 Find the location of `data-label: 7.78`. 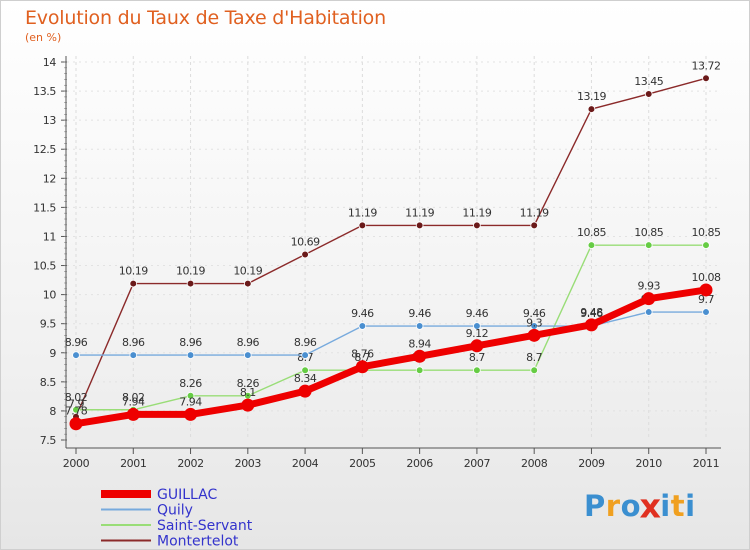

data-label: 7.78 is located at coordinates (76, 411).